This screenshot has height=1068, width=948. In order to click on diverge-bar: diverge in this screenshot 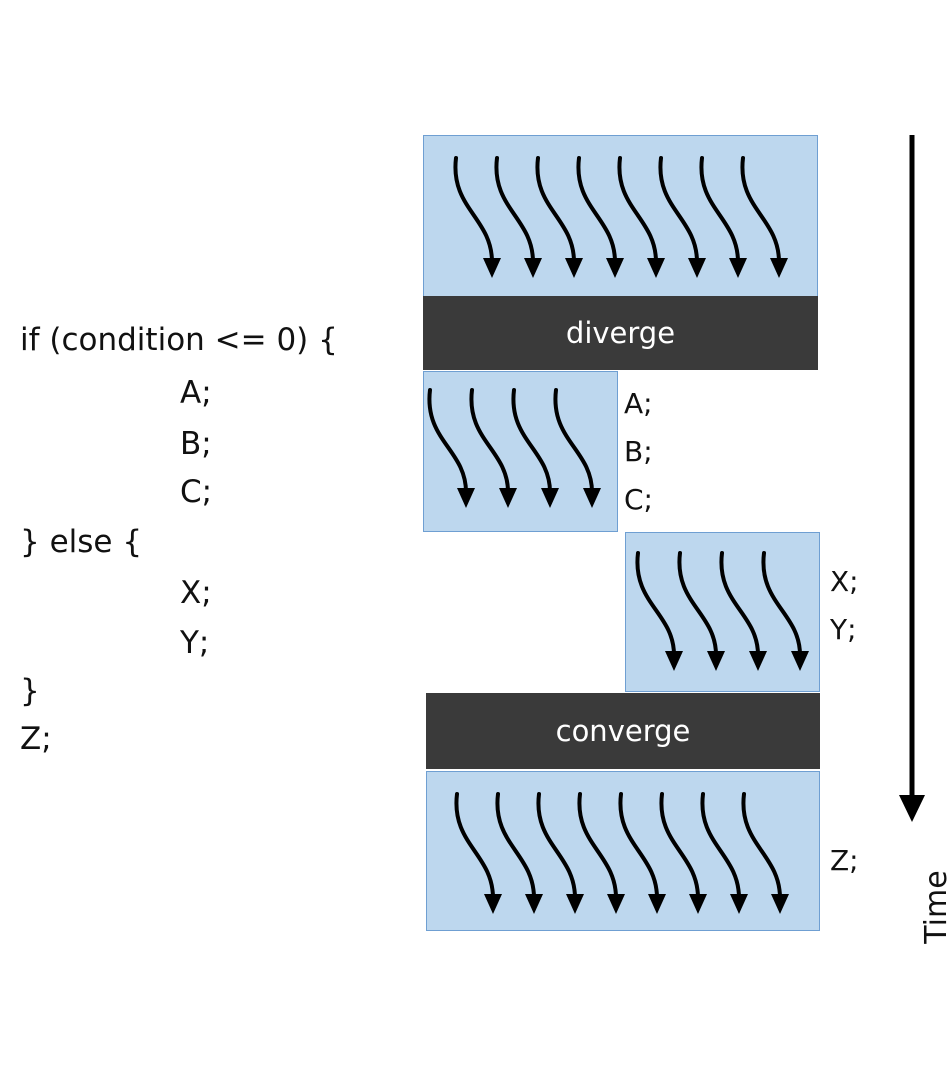, I will do `click(620, 333)`.